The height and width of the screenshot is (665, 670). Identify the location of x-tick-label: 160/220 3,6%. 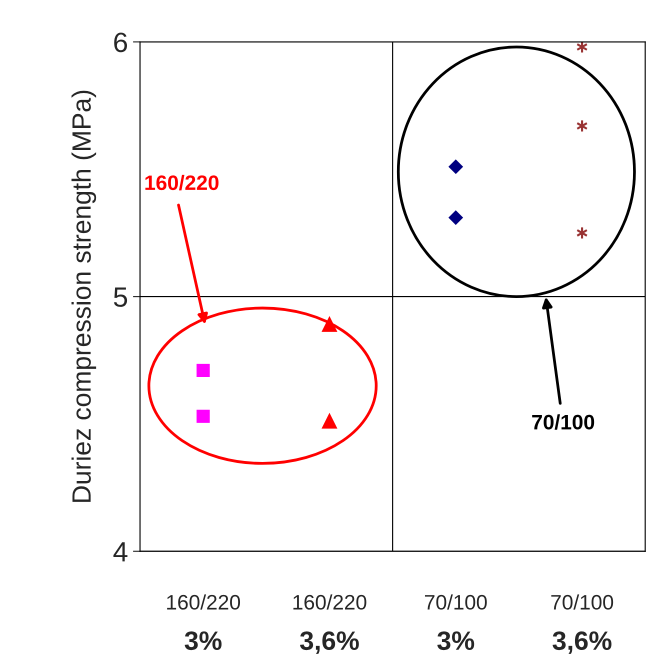
(329, 624).